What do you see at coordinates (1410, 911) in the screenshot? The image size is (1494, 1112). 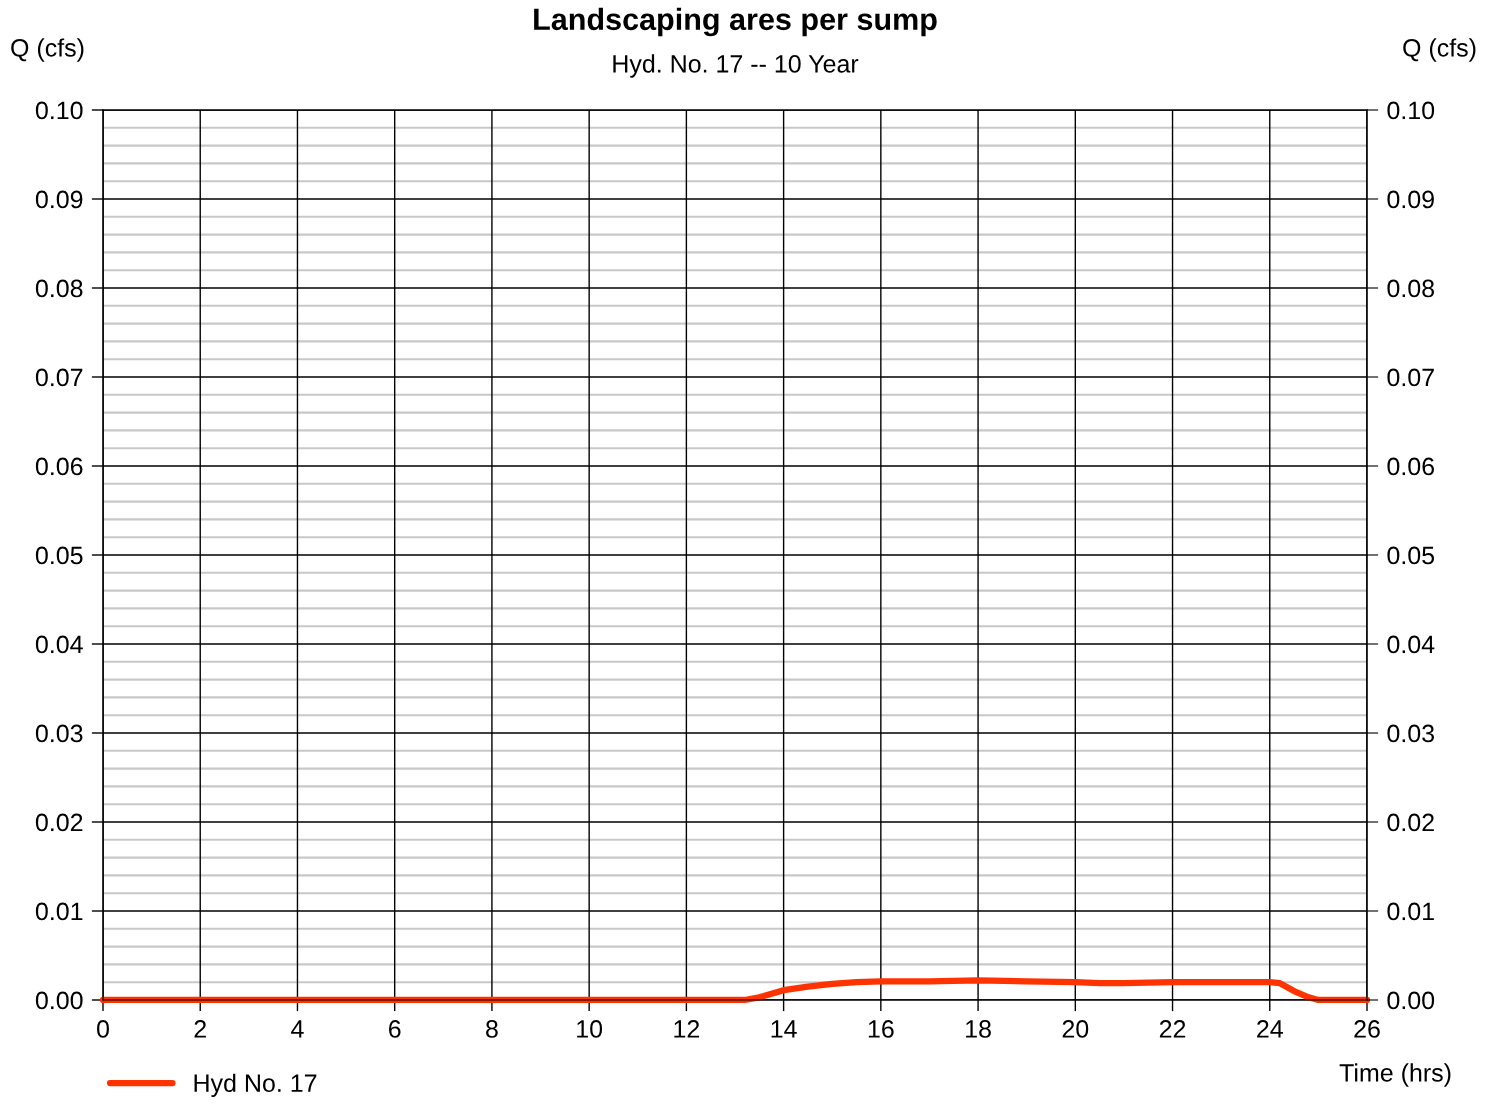 I see `y2-tick-label: 0.01` at bounding box center [1410, 911].